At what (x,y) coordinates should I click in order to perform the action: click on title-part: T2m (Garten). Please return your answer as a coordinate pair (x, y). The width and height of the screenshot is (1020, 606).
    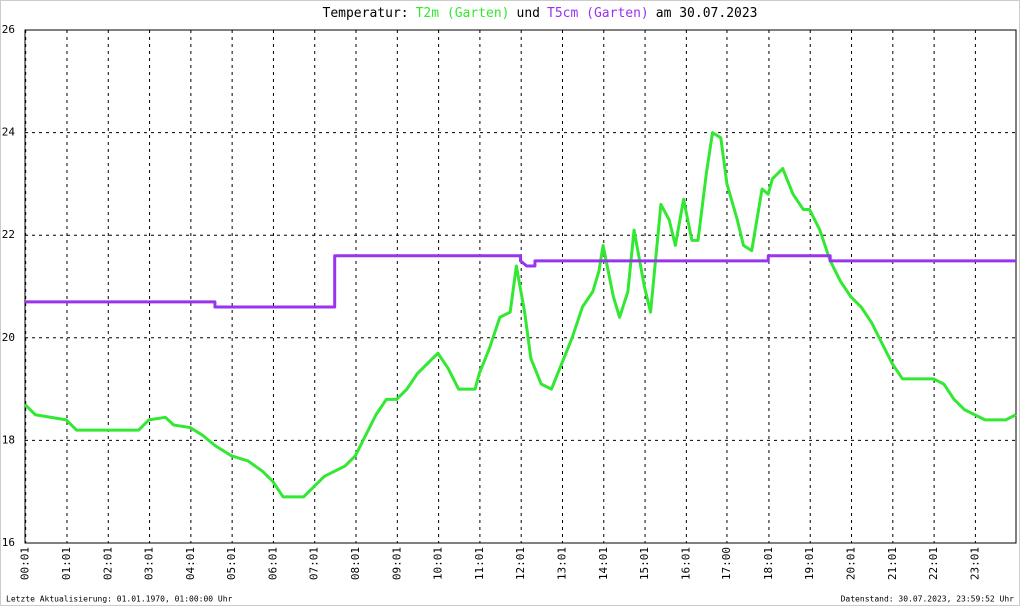
    Looking at the image, I should click on (463, 13).